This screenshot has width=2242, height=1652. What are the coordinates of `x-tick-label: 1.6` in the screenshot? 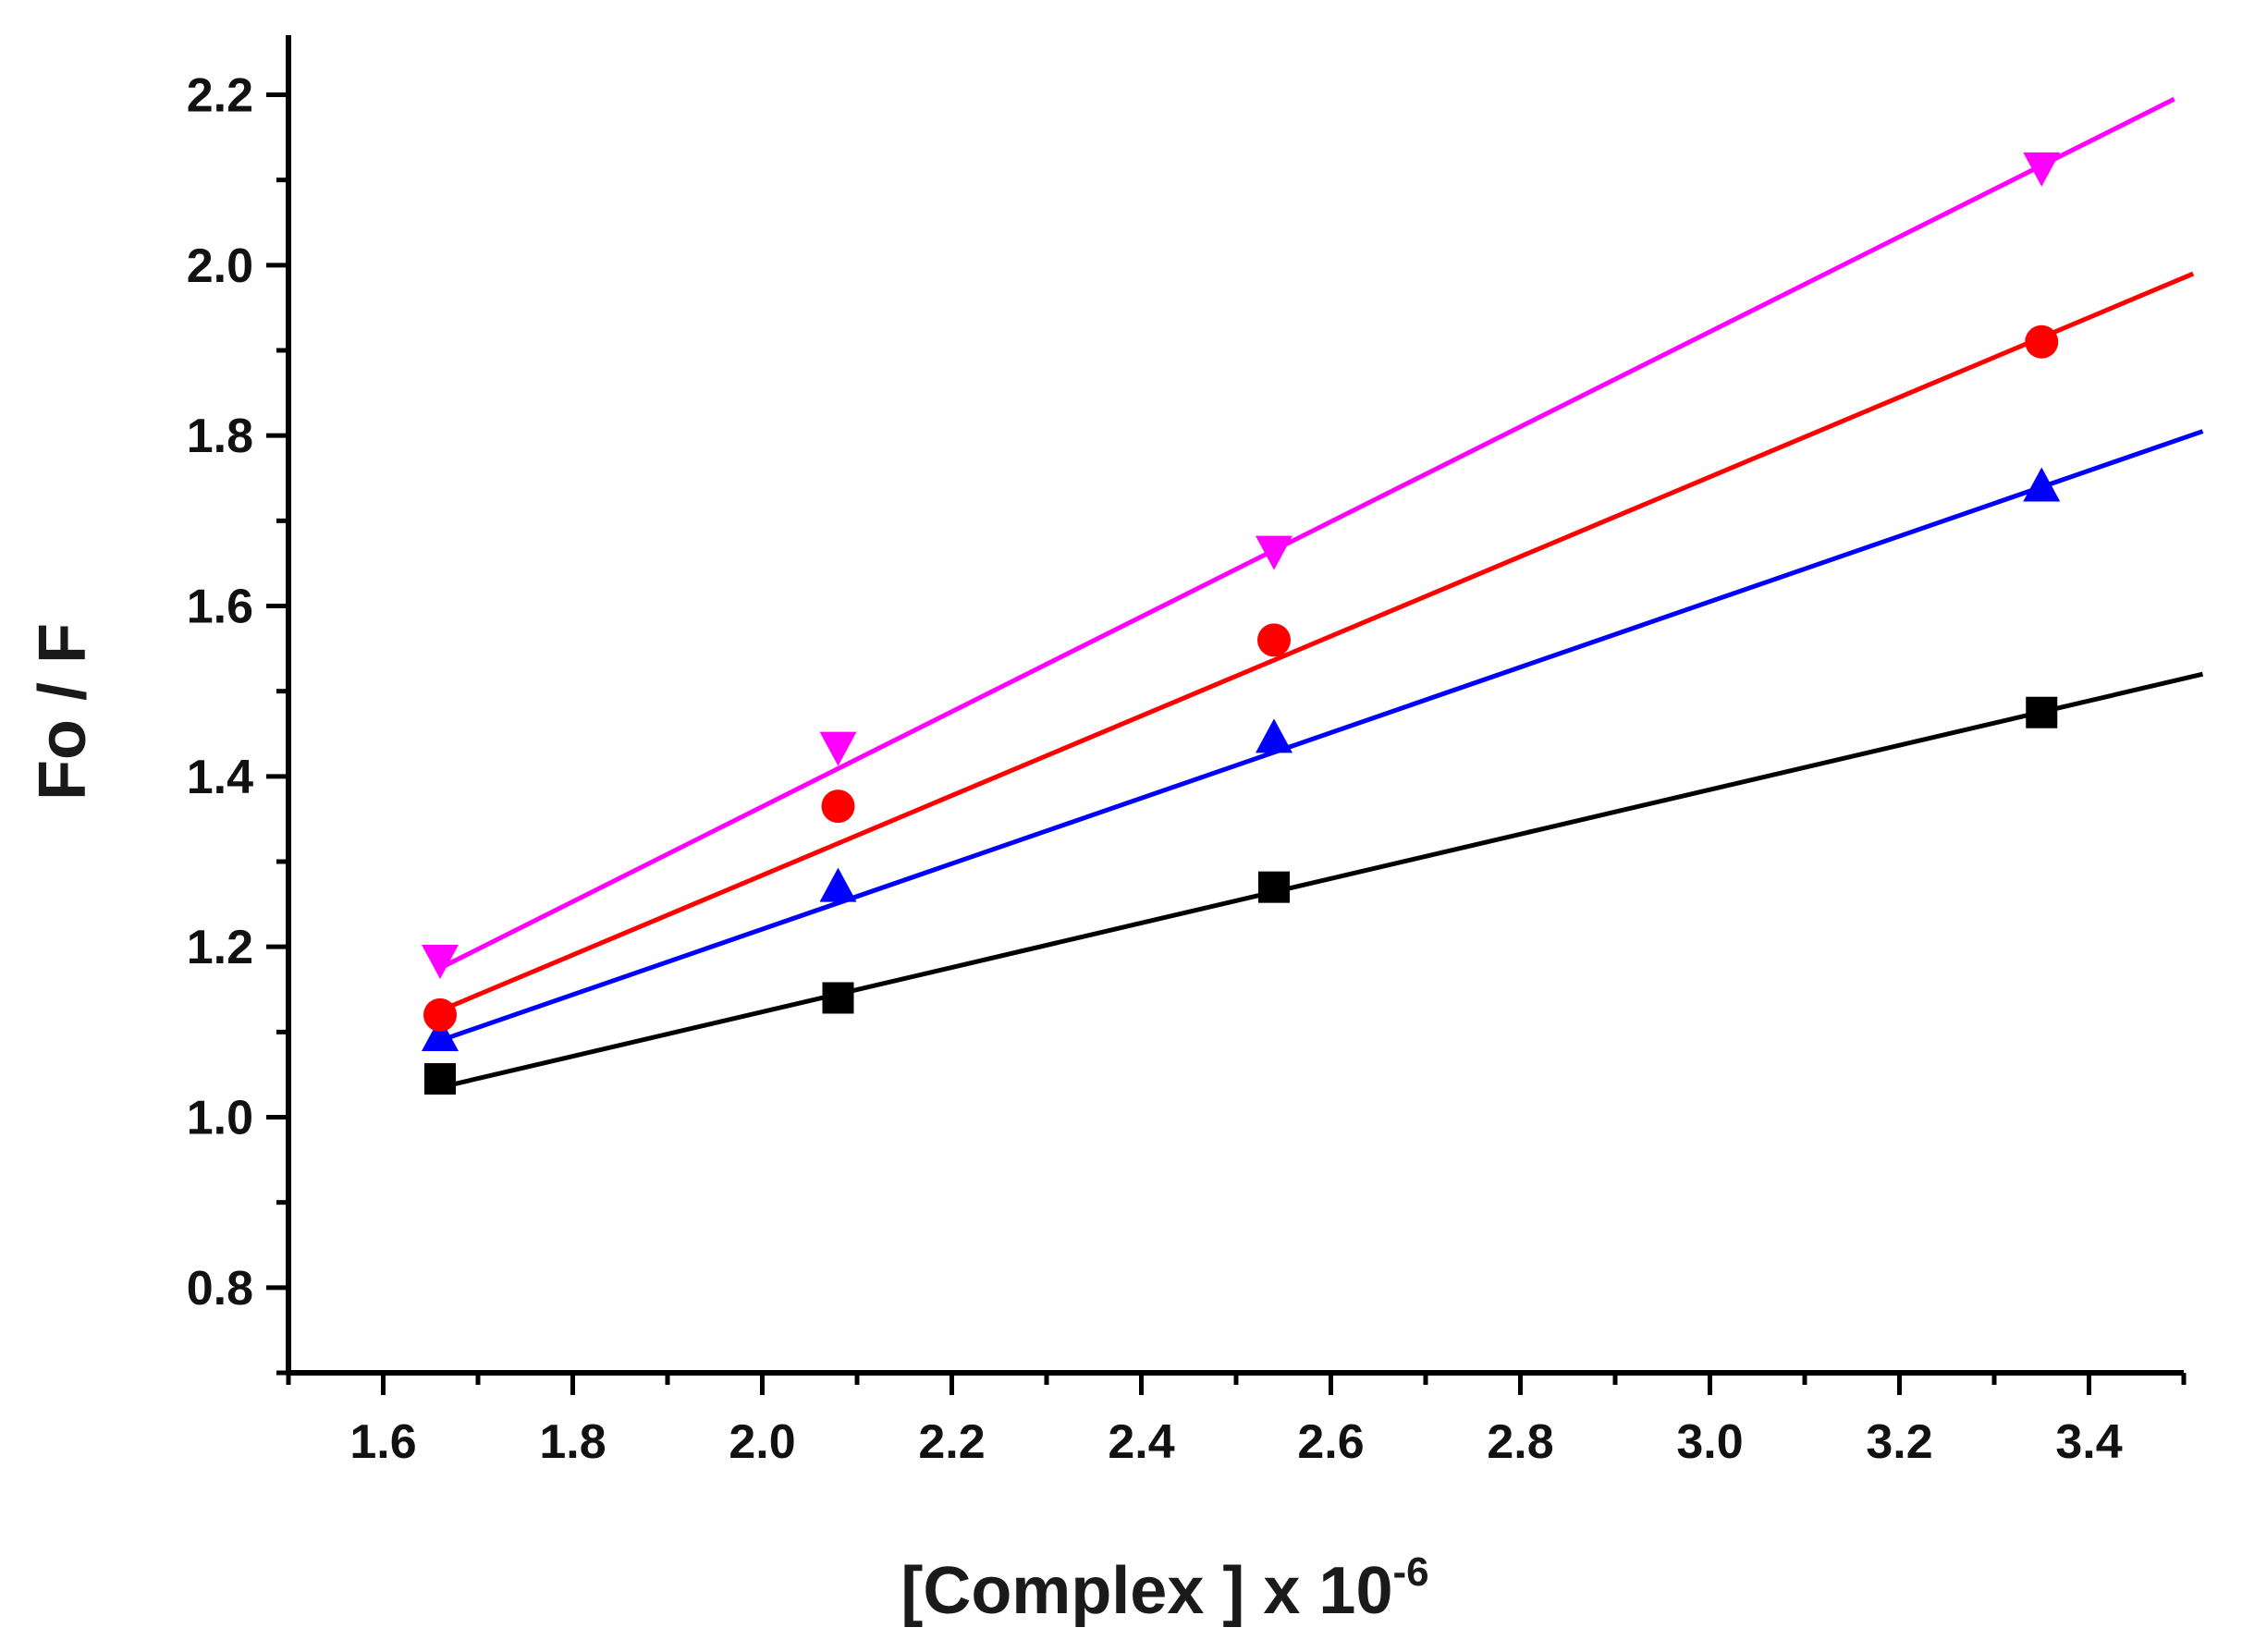 It's located at (382, 1442).